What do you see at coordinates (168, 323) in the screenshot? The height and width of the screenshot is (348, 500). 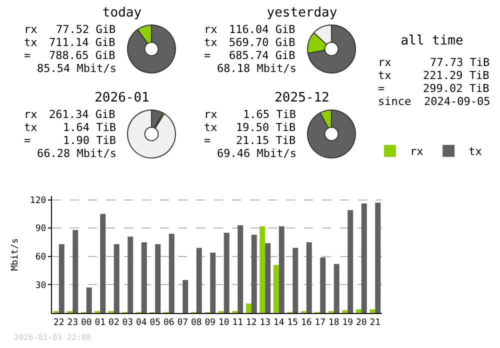 I see `x-tick-label: 06` at bounding box center [168, 323].